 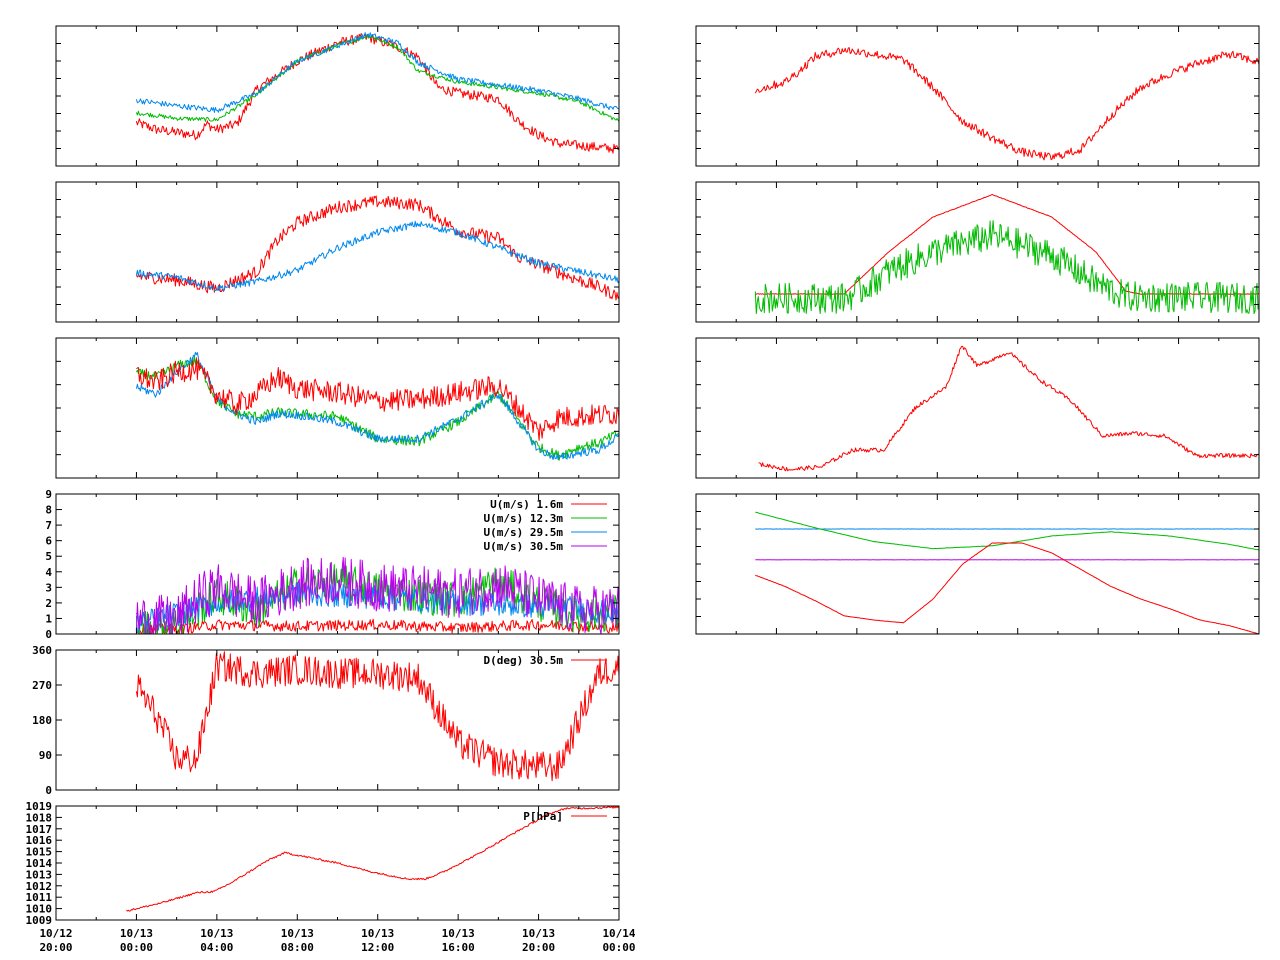 What do you see at coordinates (524, 532) in the screenshot?
I see `legend-entry-label: U(m/s) 29.5m` at bounding box center [524, 532].